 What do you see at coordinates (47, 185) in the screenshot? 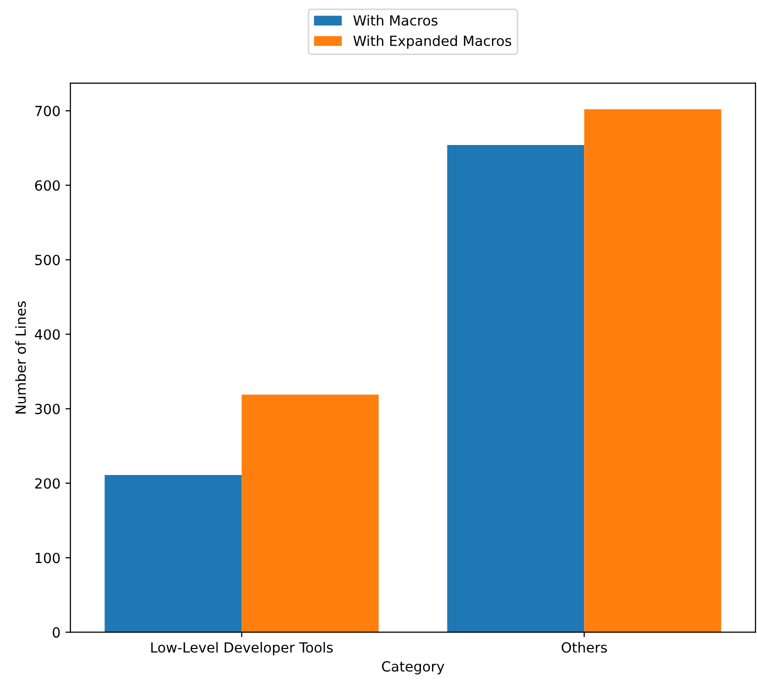
I see `y-tick-label: 600` at bounding box center [47, 185].